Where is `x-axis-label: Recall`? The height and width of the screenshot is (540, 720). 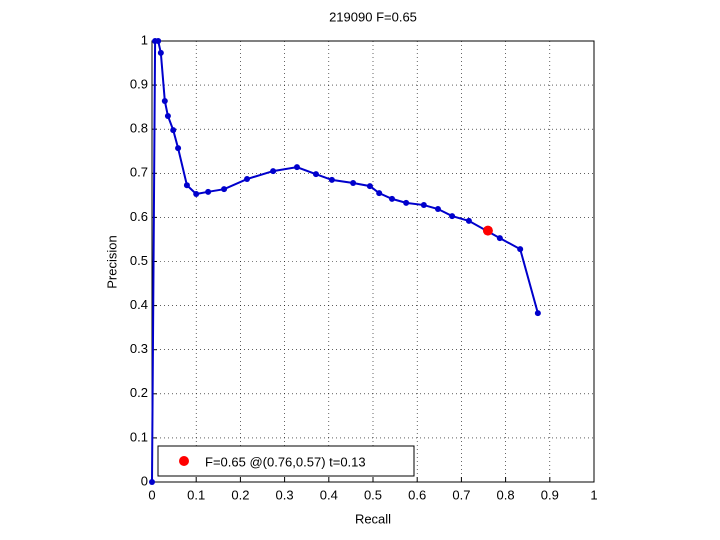 x-axis-label: Recall is located at coordinates (373, 518).